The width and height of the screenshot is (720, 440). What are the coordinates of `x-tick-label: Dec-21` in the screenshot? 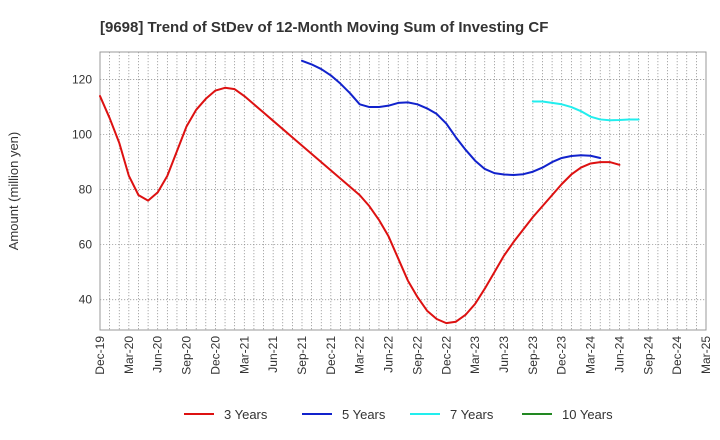 It's located at (331, 355).